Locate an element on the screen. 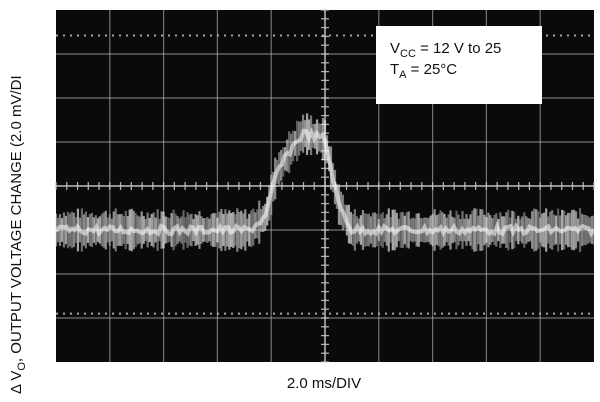  x-axis-label: 2.0 ms/DIV is located at coordinates (324, 383).